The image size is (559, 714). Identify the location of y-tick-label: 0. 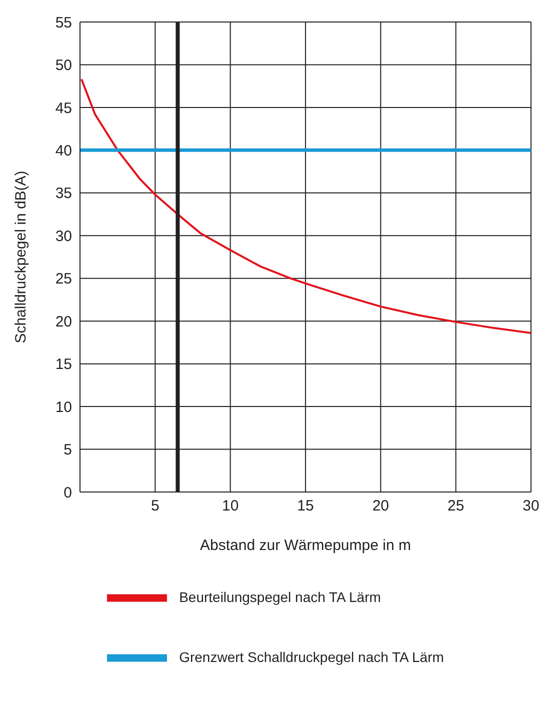
(68, 493).